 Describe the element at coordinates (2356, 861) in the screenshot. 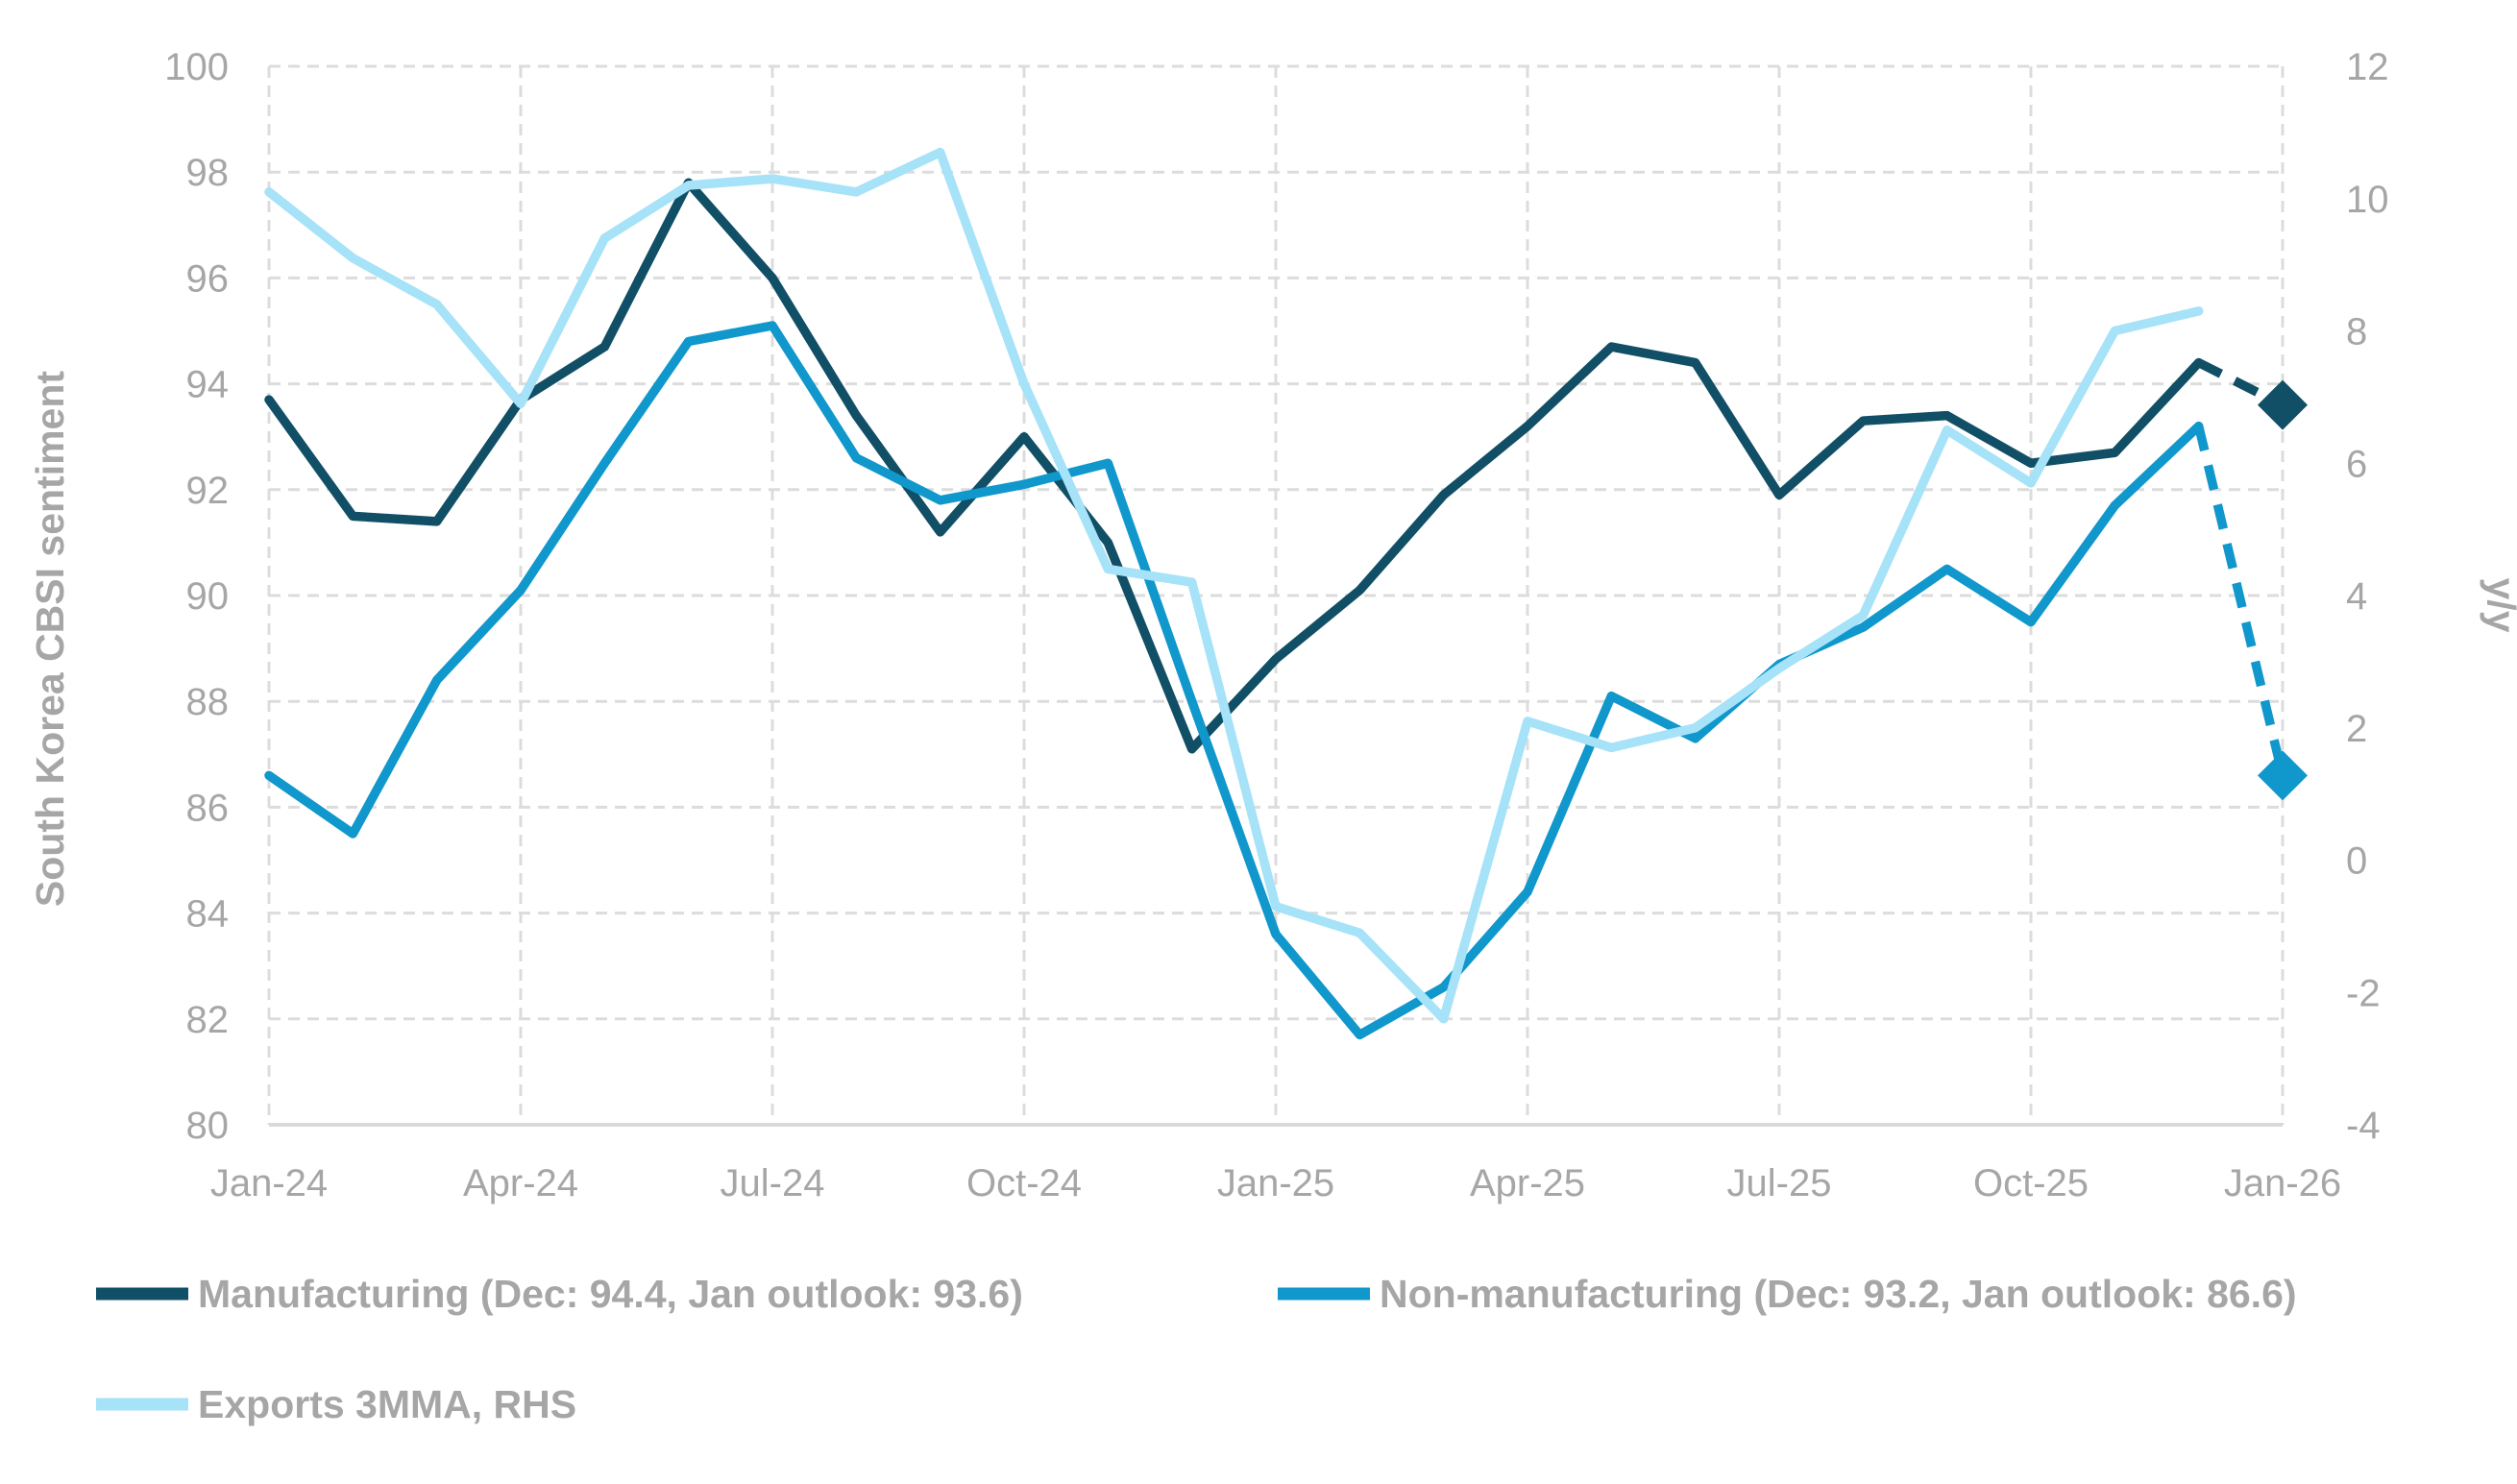

I see `right-tick-label: 0` at that location.